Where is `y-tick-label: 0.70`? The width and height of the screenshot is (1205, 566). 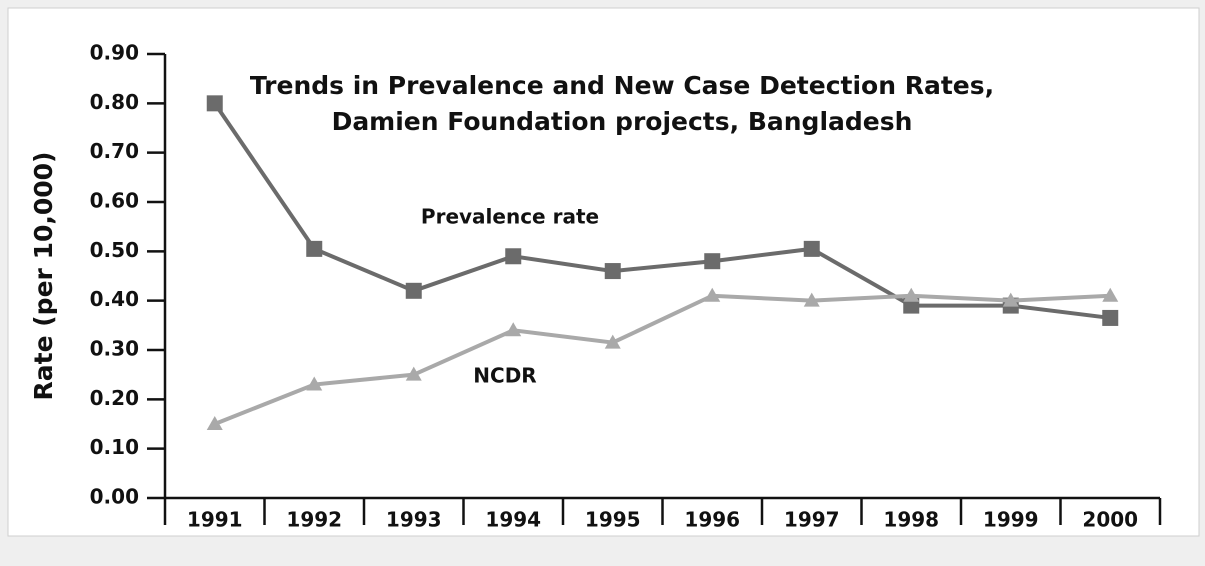
y-tick-label: 0.70 is located at coordinates (114, 151).